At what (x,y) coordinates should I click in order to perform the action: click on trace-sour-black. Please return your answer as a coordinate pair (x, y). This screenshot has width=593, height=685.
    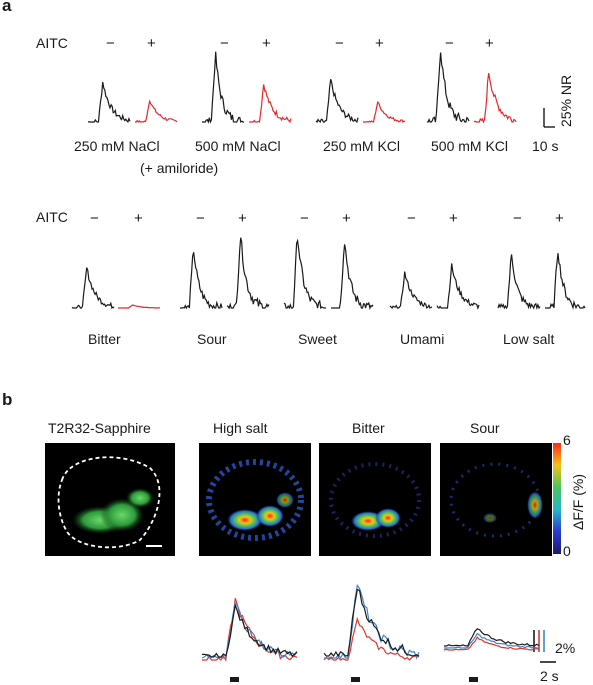
    Looking at the image, I should click on (492, 637).